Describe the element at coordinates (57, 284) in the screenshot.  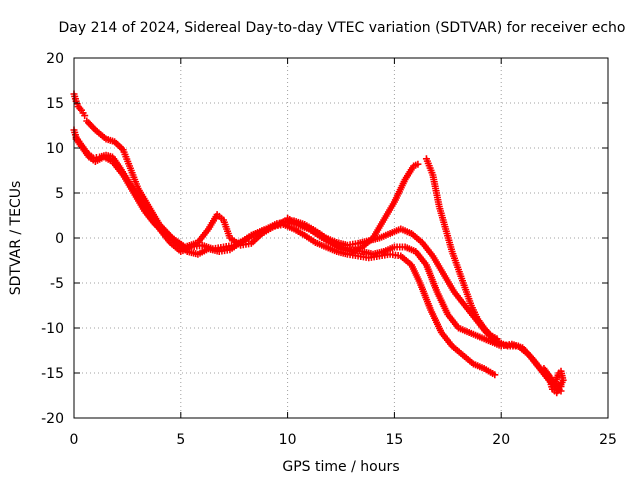
I see `y-tick-label: -5` at that location.